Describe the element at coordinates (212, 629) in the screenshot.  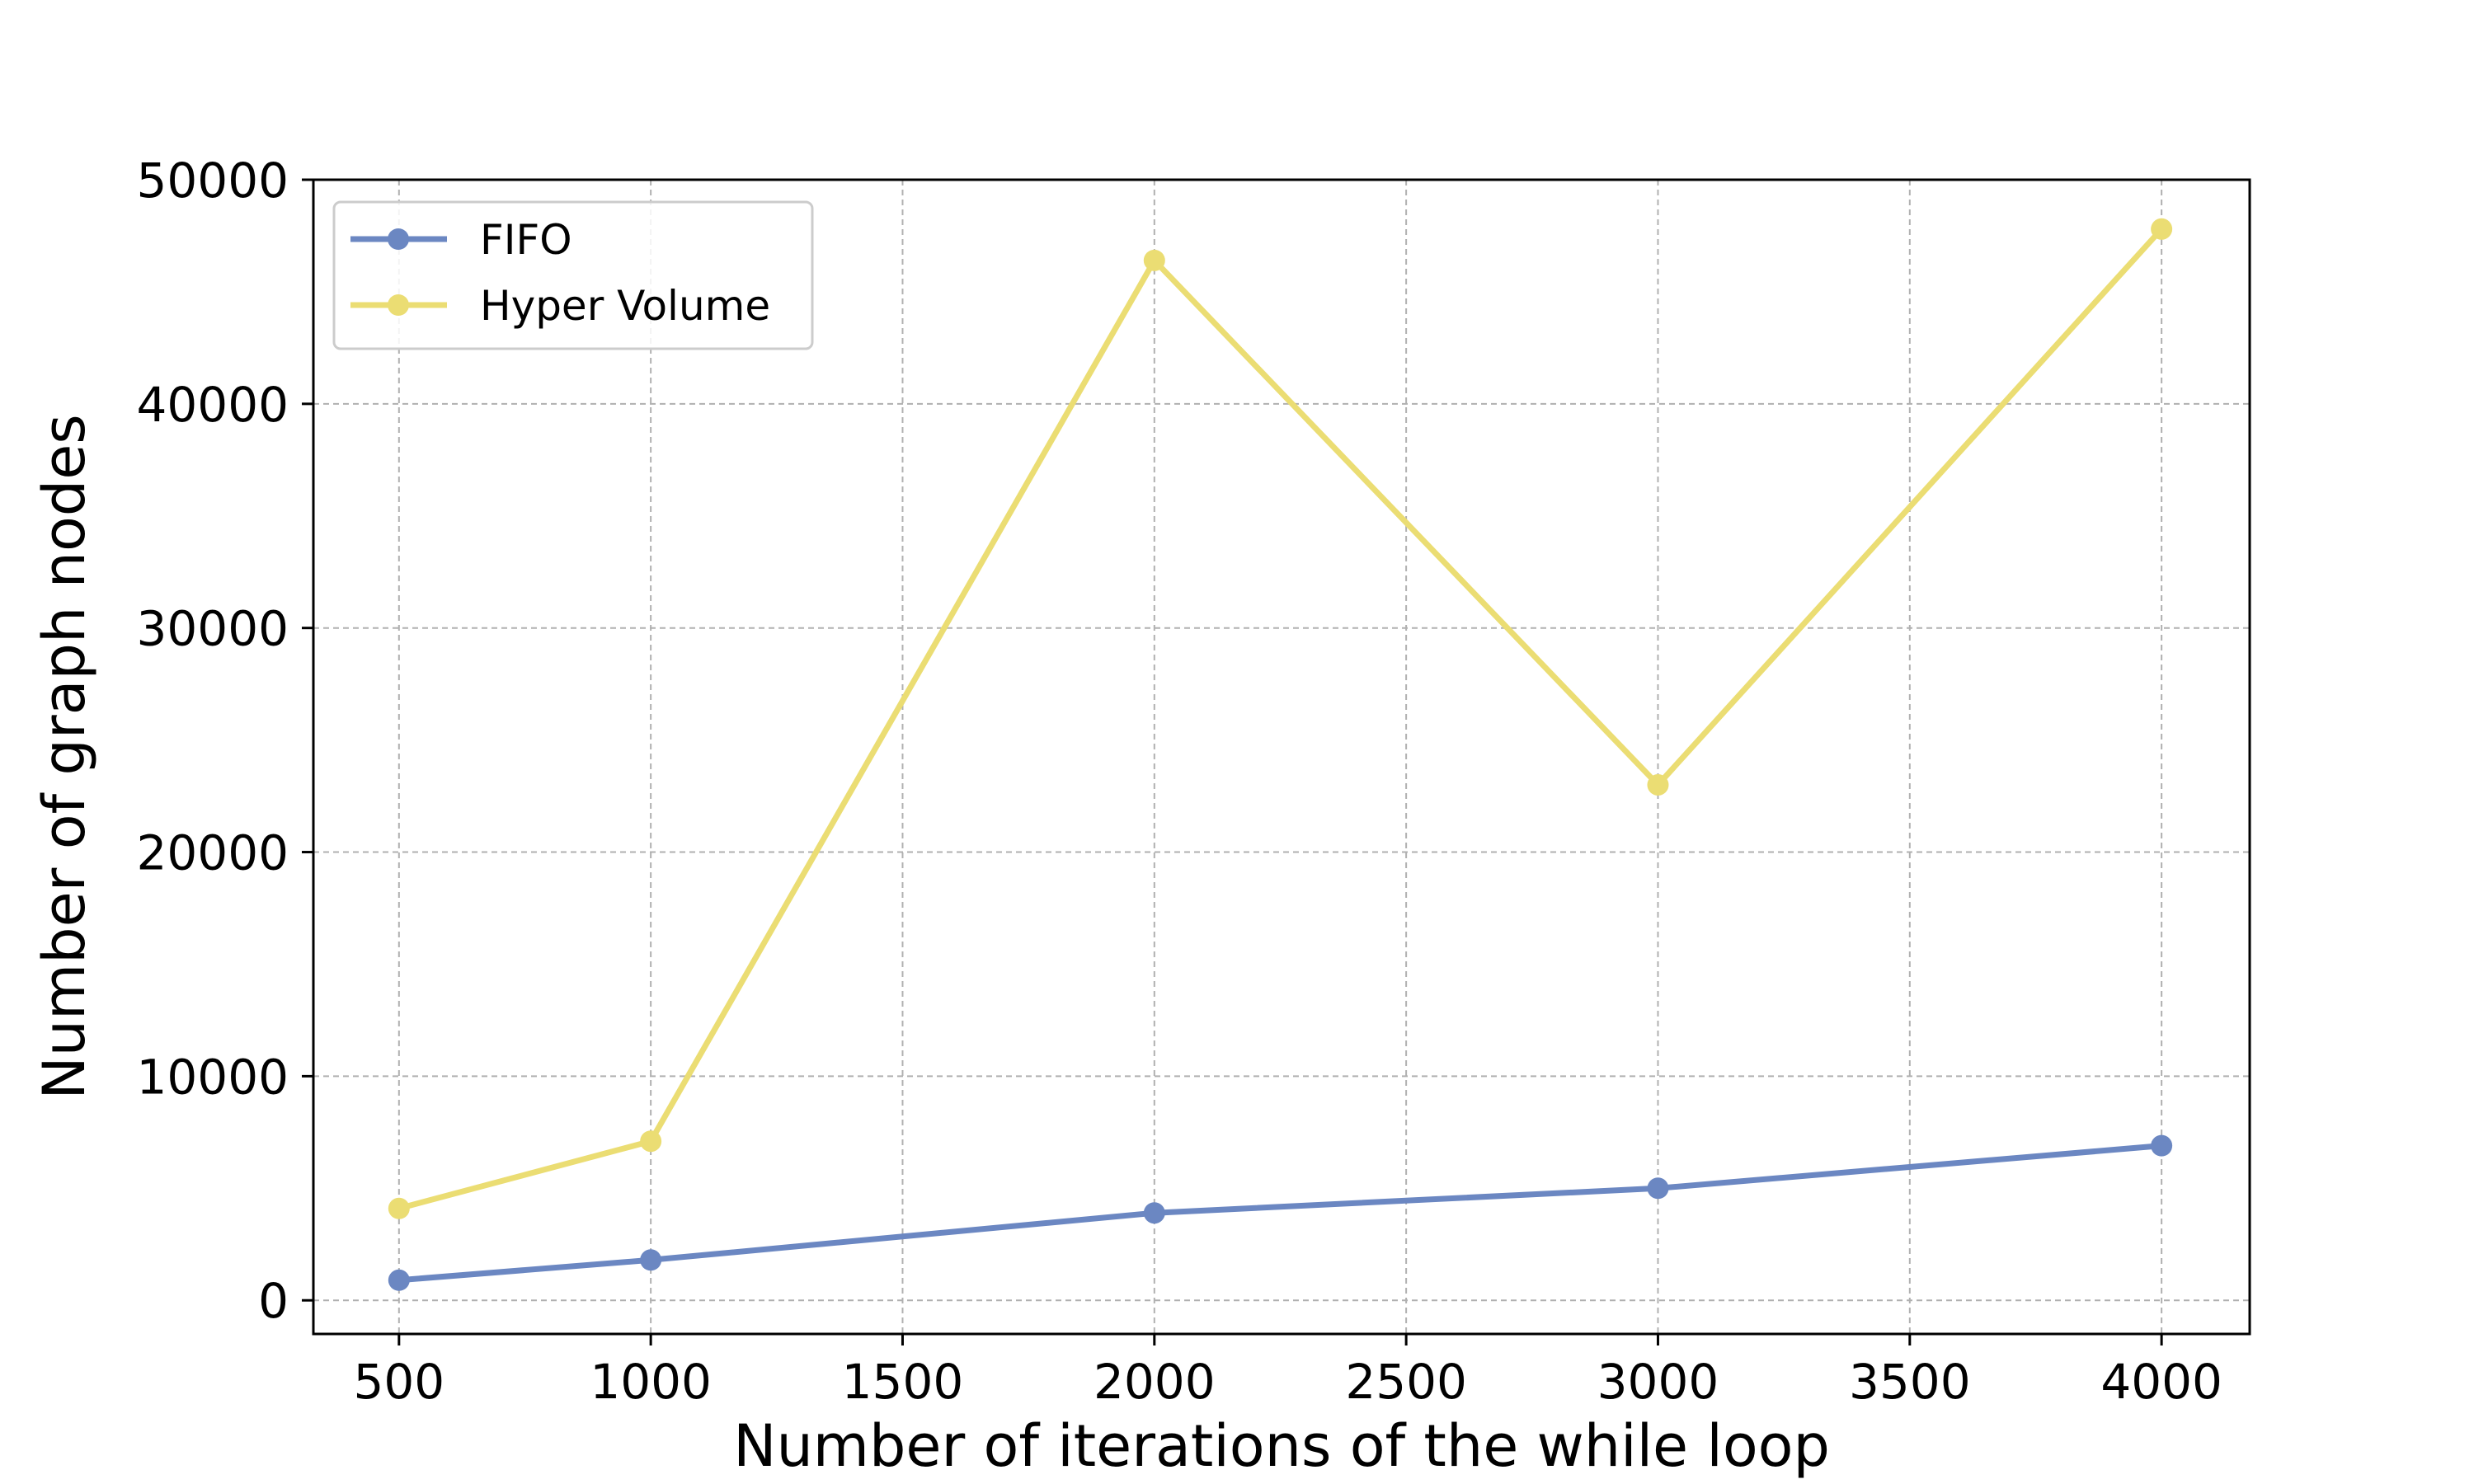
I see `y-tick-label: 30000` at that location.